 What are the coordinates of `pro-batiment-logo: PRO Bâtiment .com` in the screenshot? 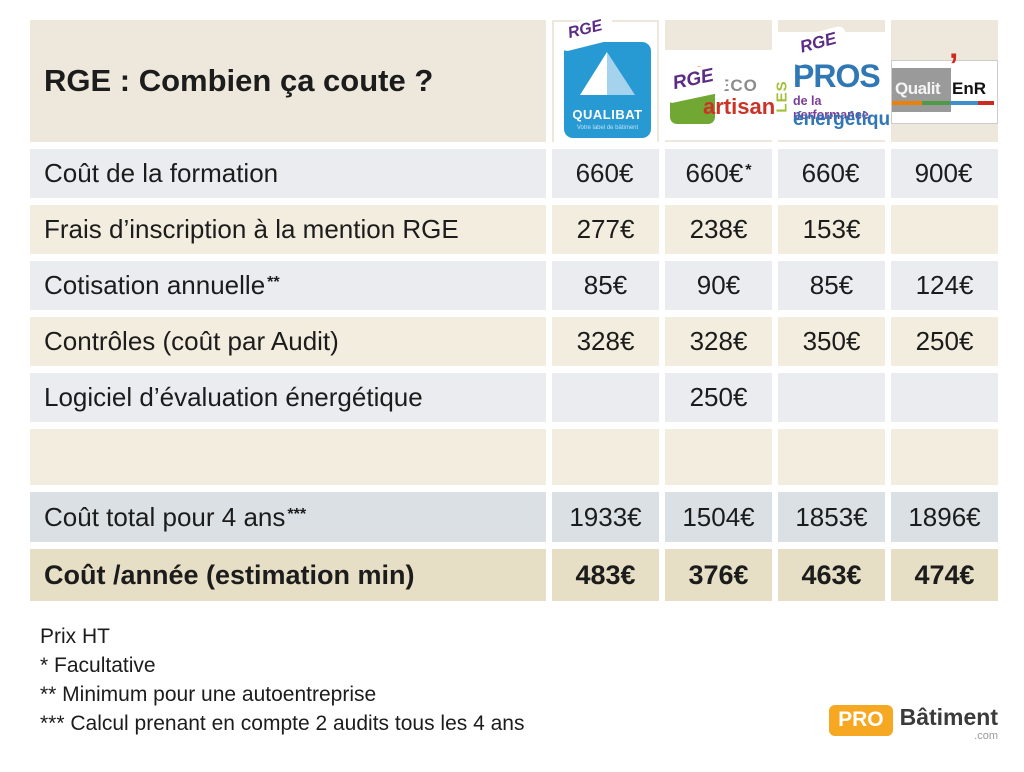 It's located at (913, 722).